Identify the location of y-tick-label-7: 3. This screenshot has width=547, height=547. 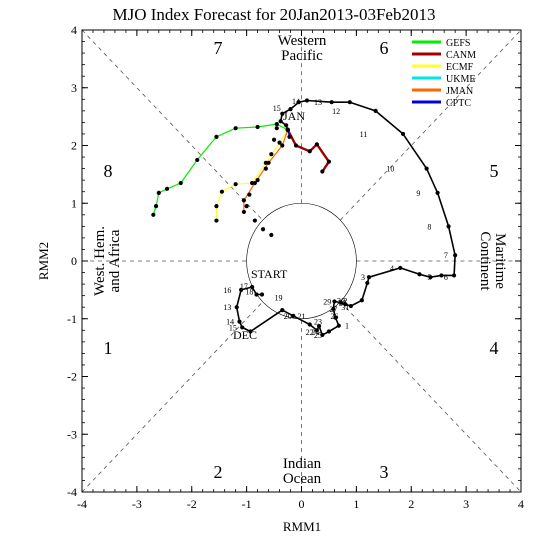
(74, 88).